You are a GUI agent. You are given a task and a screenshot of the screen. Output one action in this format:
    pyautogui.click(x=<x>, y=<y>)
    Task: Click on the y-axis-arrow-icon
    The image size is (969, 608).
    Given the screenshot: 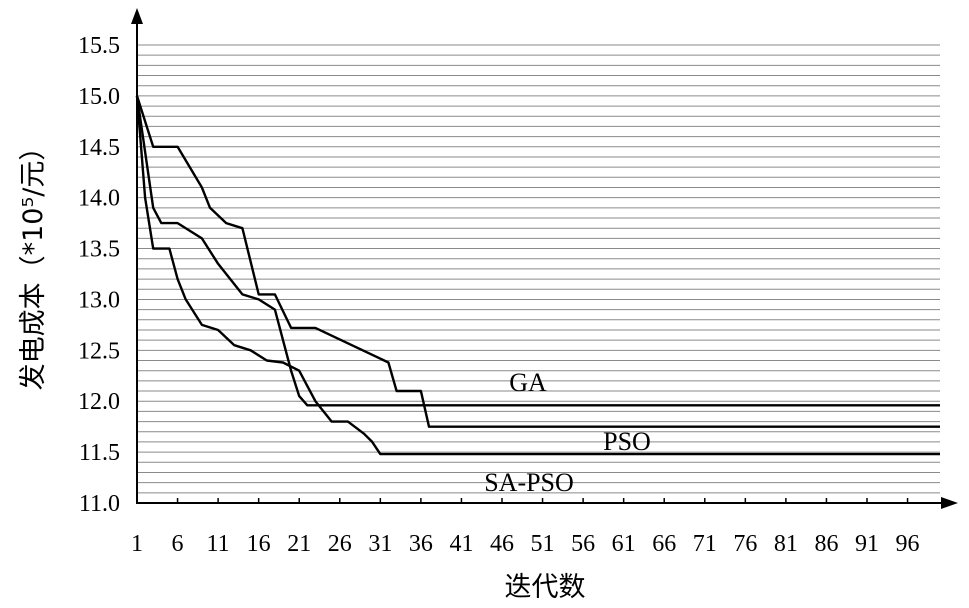 What is the action you would take?
    pyautogui.click(x=137, y=16)
    